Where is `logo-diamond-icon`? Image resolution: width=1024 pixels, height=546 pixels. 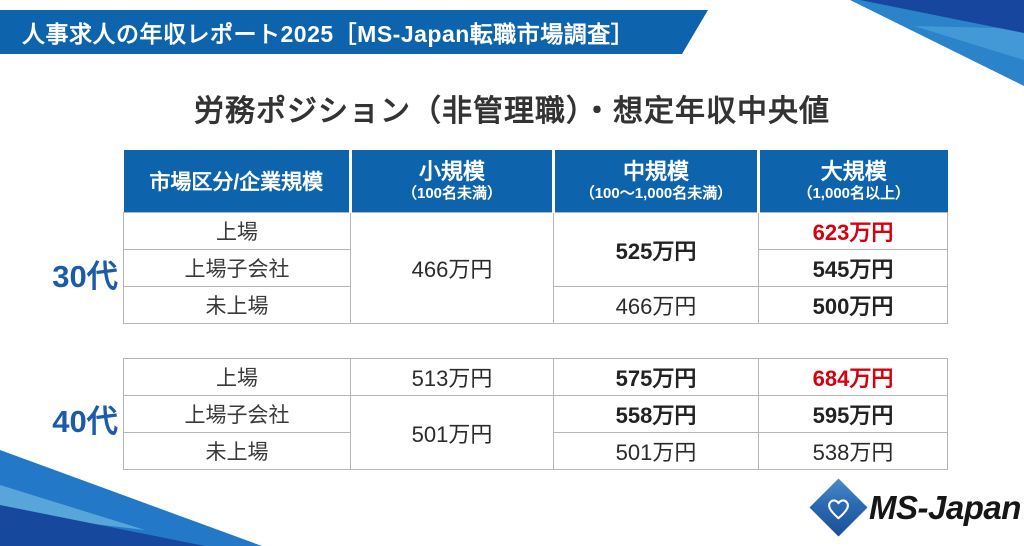
logo-diamond-icon is located at coordinates (838, 507).